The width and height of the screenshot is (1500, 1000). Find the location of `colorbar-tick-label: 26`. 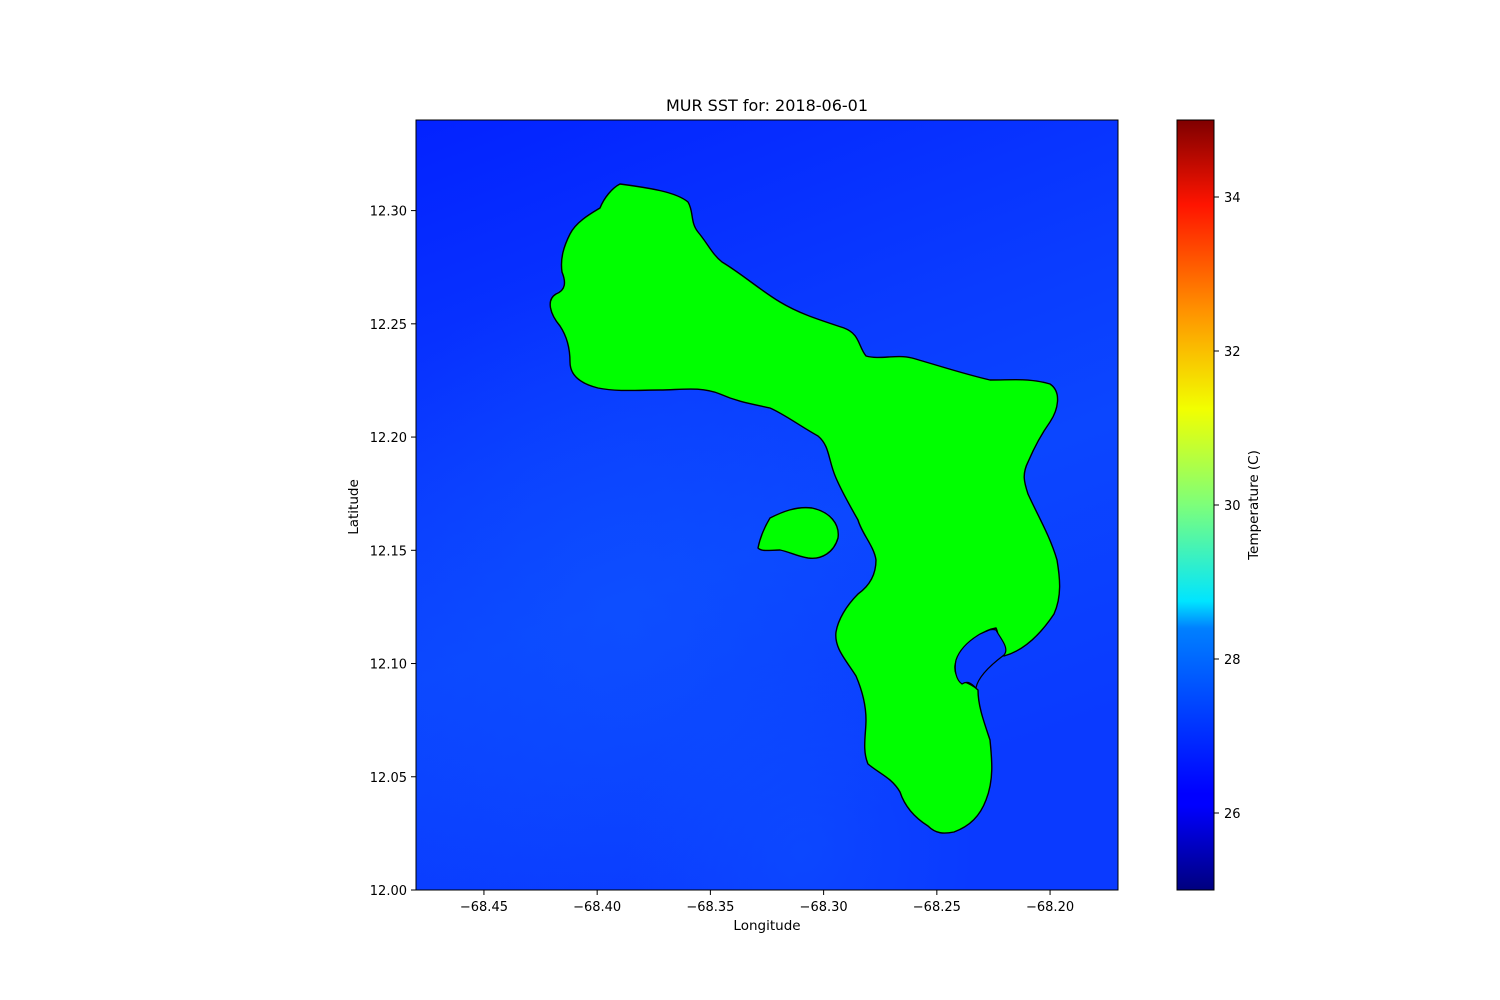

colorbar-tick-label: 26 is located at coordinates (1232, 814).